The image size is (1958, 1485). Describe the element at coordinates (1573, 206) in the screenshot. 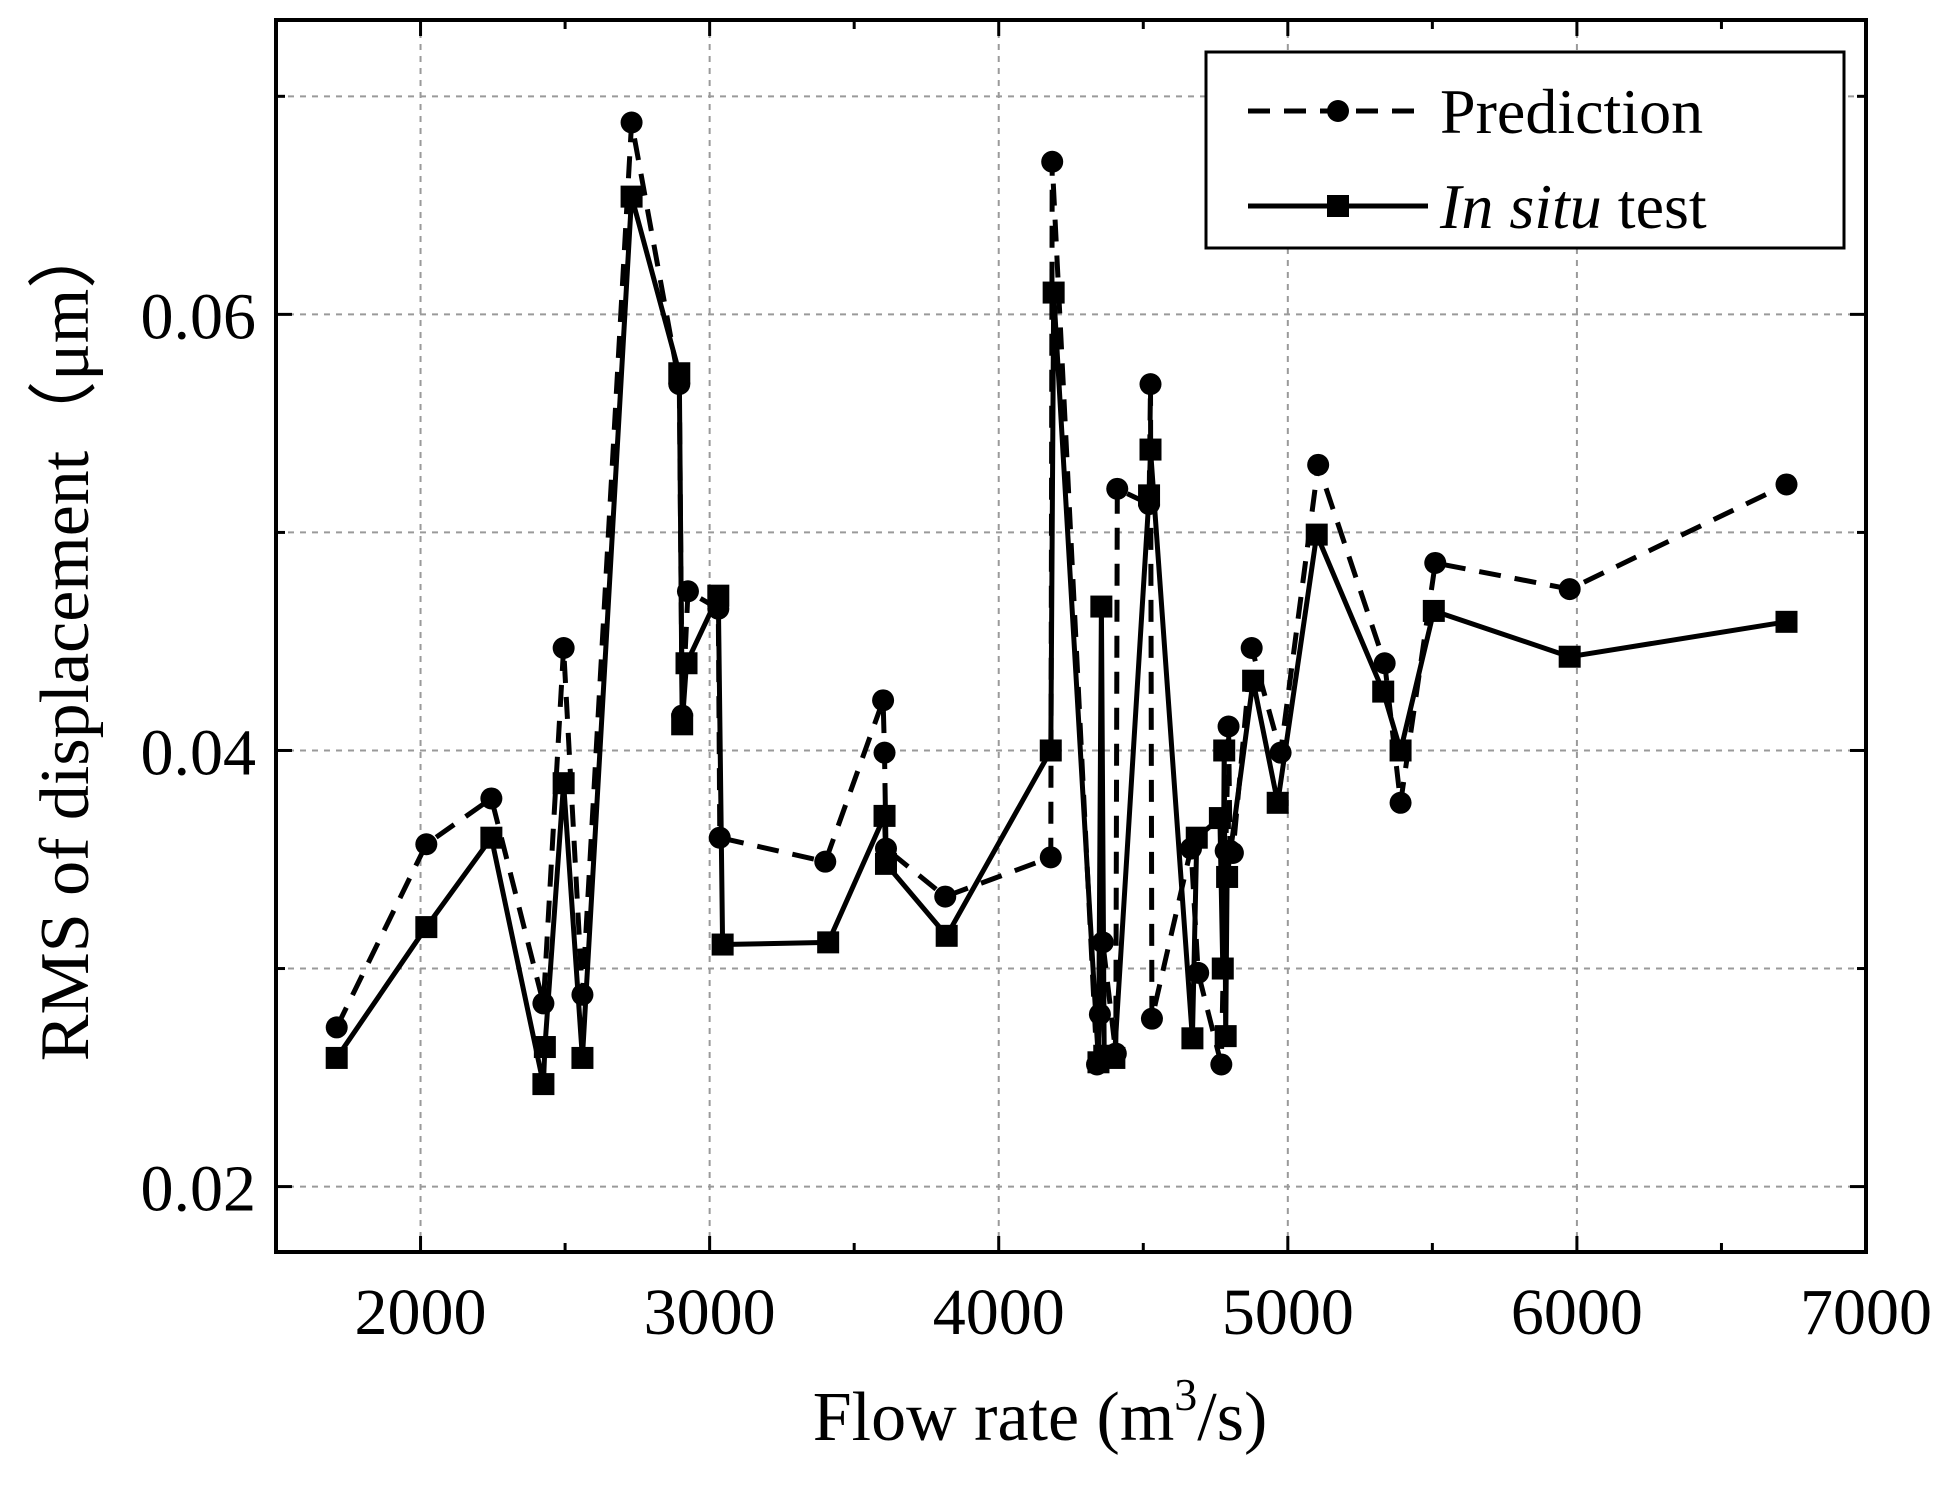

I see `legend-label-in-situ: In situ test` at that location.